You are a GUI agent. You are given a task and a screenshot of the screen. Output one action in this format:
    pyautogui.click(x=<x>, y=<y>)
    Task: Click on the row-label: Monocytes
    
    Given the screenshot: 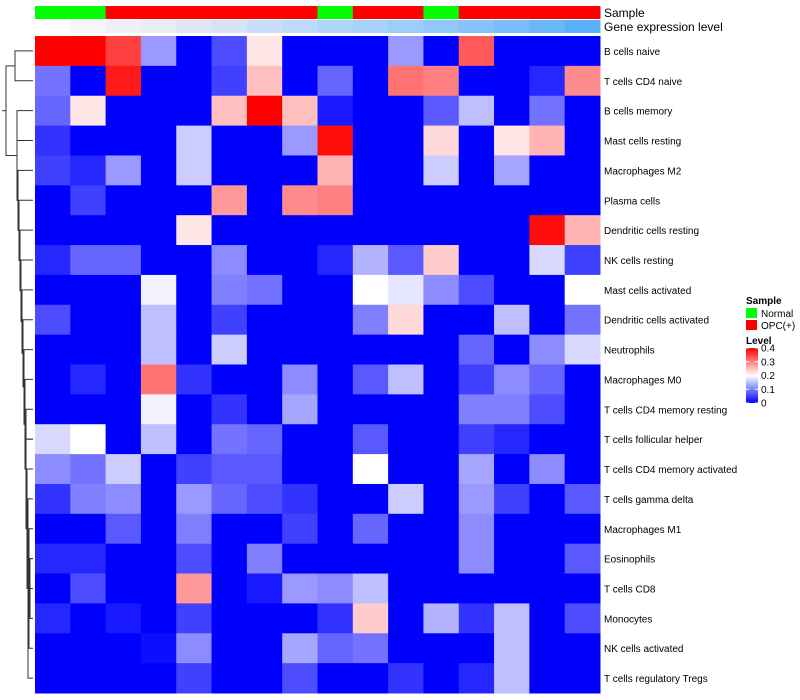 What is the action you would take?
    pyautogui.click(x=628, y=619)
    